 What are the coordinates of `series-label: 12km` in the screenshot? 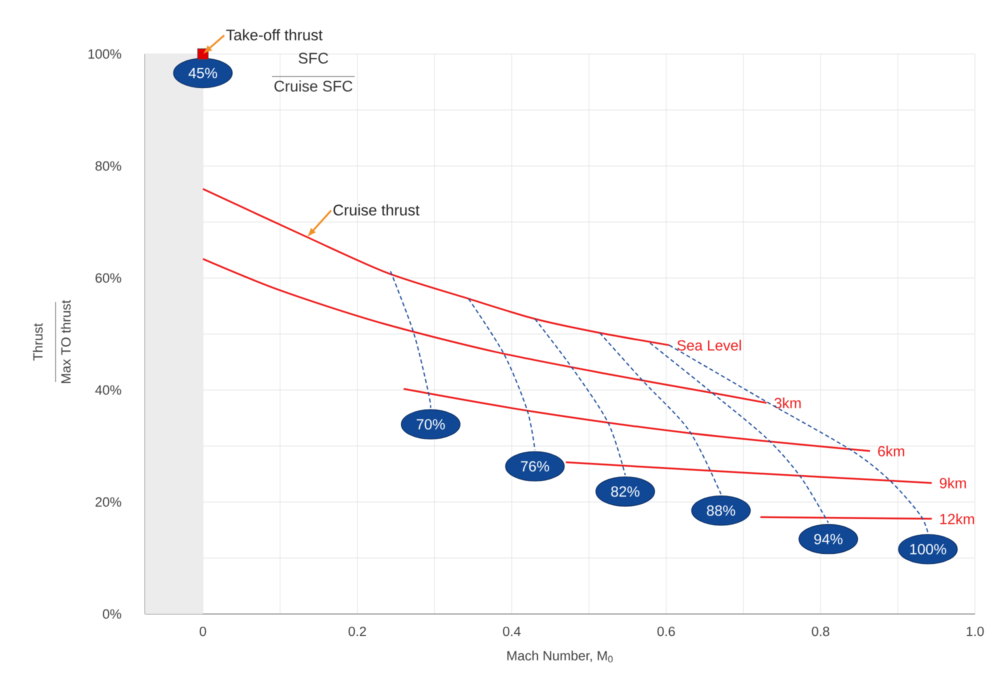 It's located at (957, 518).